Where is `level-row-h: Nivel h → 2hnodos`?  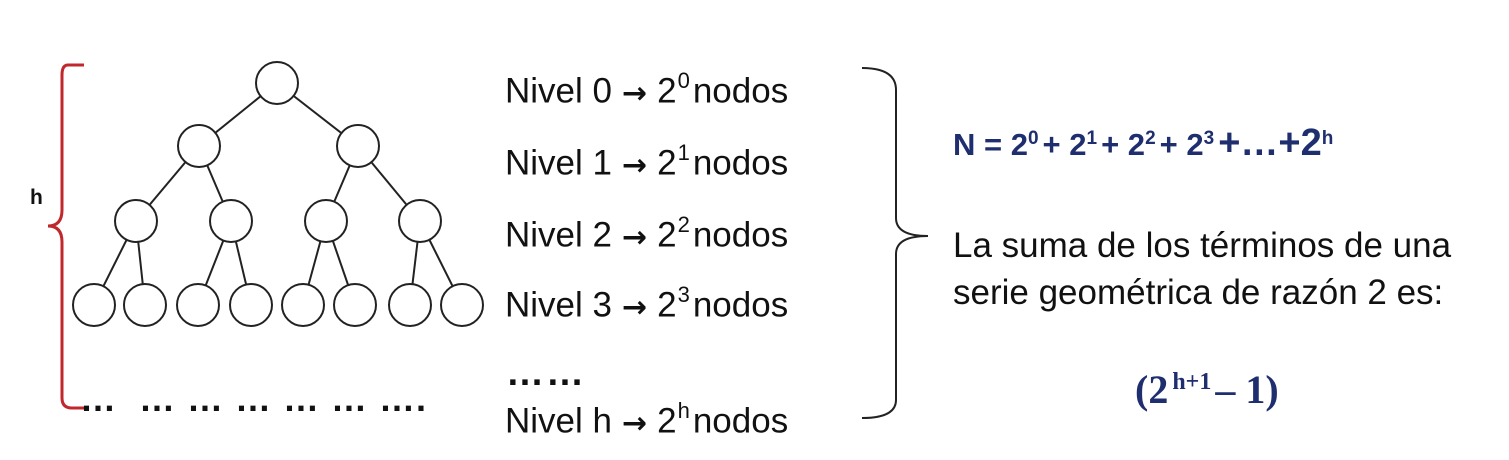
level-row-h: Nivel h → 2hnodos is located at coordinates (647, 420).